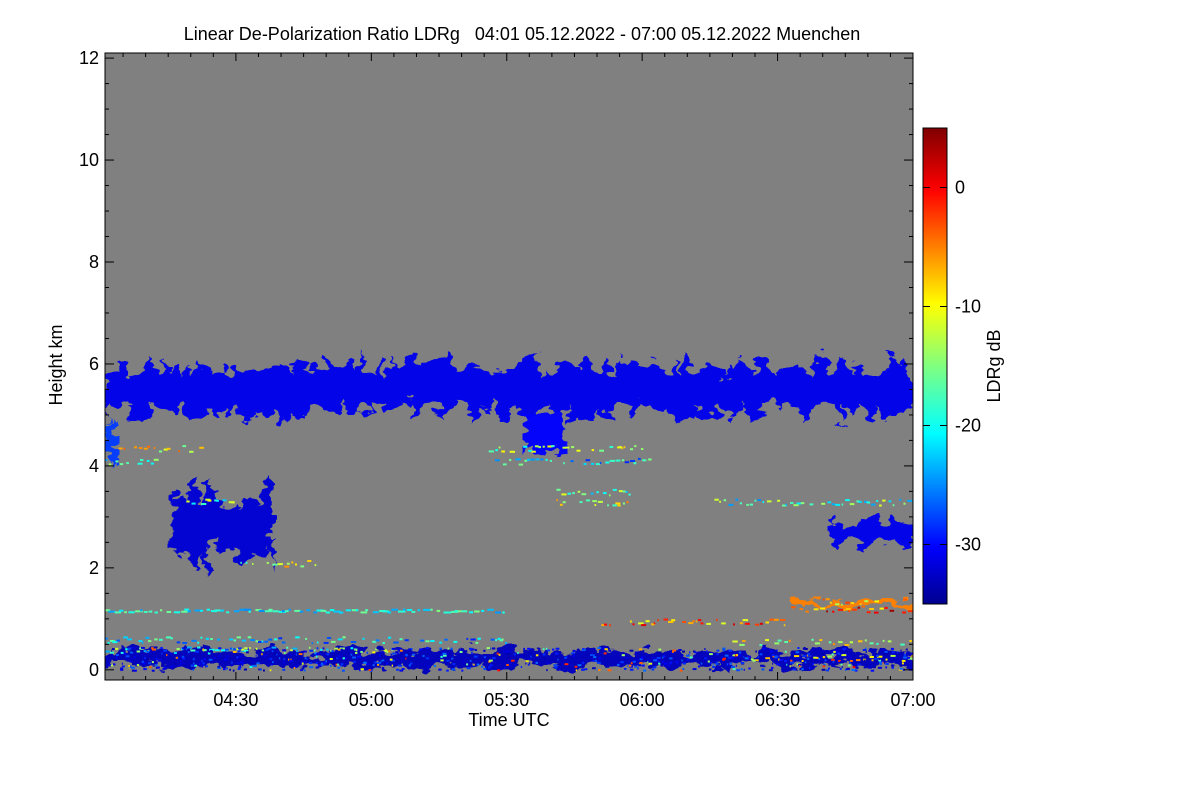 This screenshot has width=1200, height=800. Describe the element at coordinates (935, 366) in the screenshot. I see `colorbar` at that location.